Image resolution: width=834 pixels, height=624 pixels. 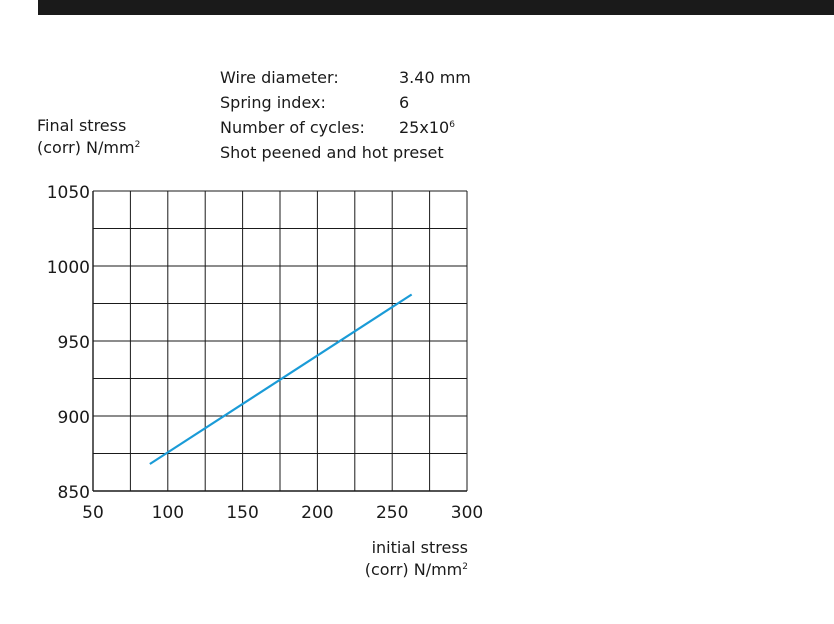 I want to click on x-tick-label: 200, so click(x=317, y=513).